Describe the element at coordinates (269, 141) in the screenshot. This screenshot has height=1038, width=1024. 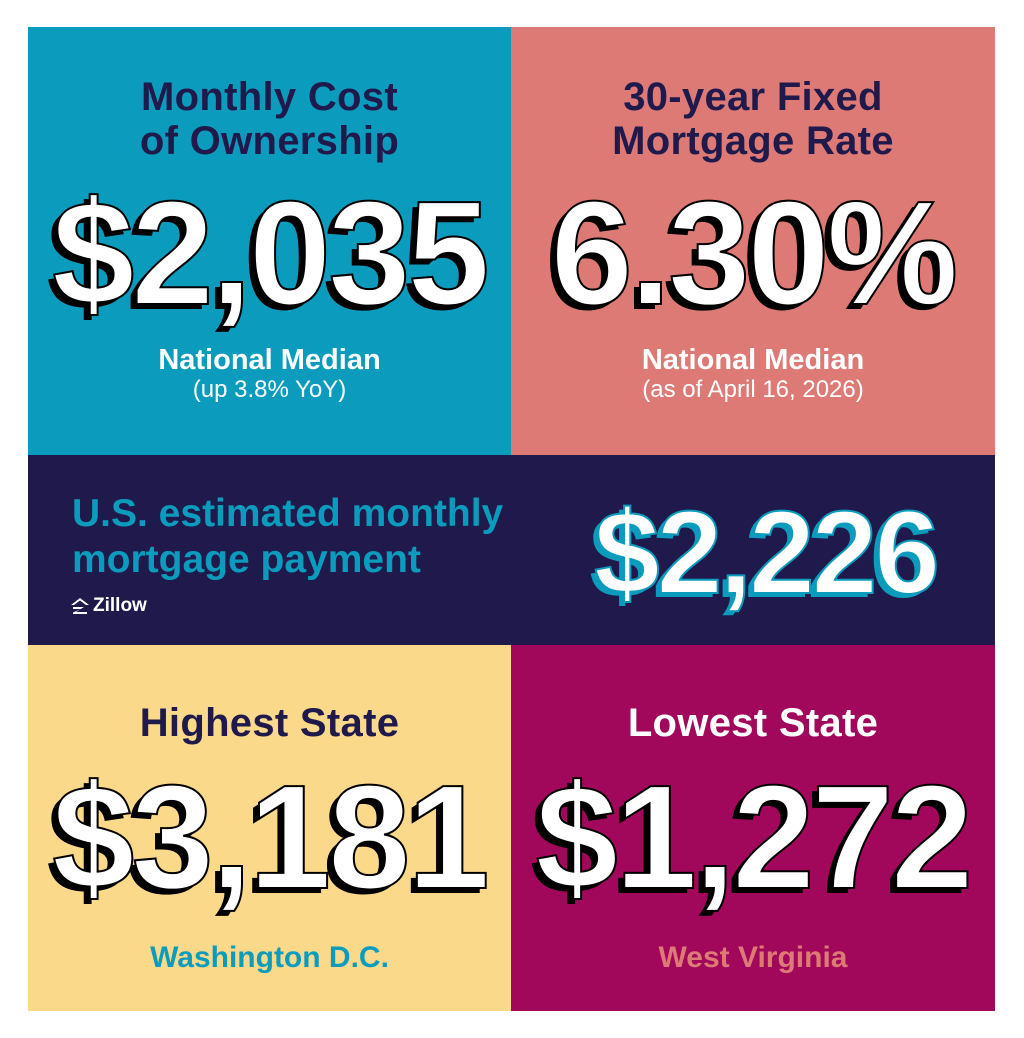
I see `monthly-cost-heading-line2: of Ownership` at that location.